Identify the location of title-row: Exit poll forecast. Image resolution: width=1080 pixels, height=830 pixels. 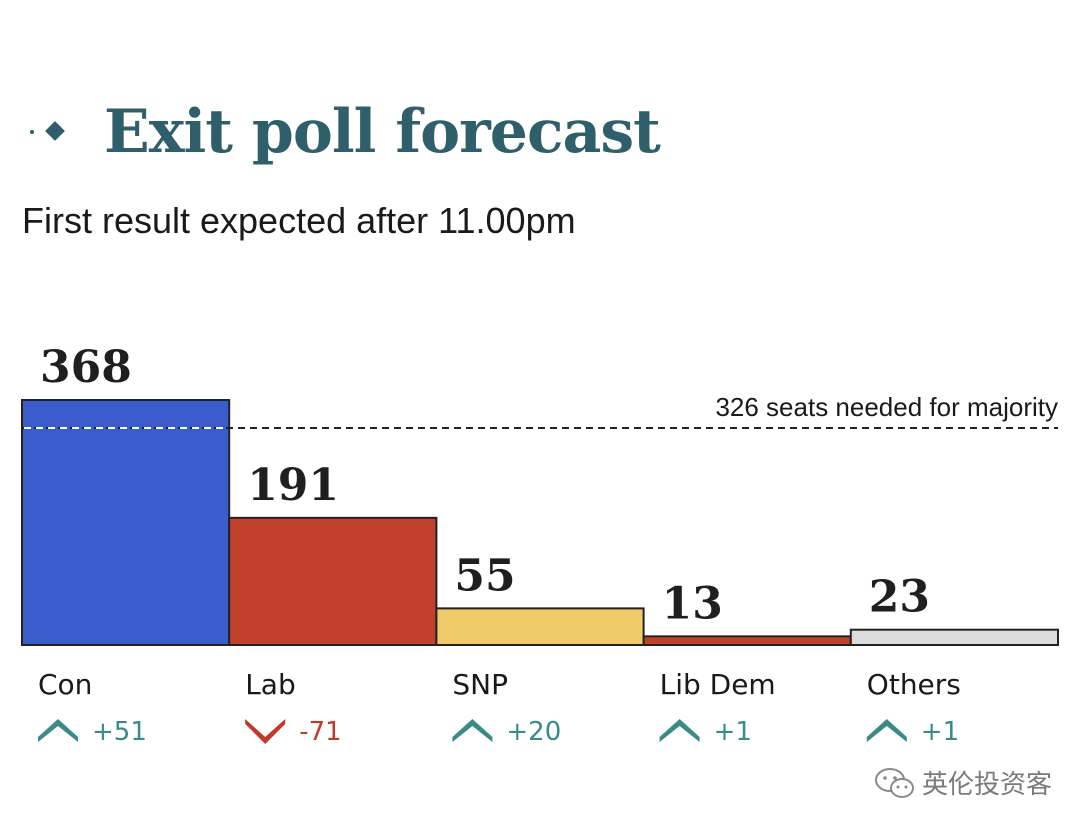
(344, 132).